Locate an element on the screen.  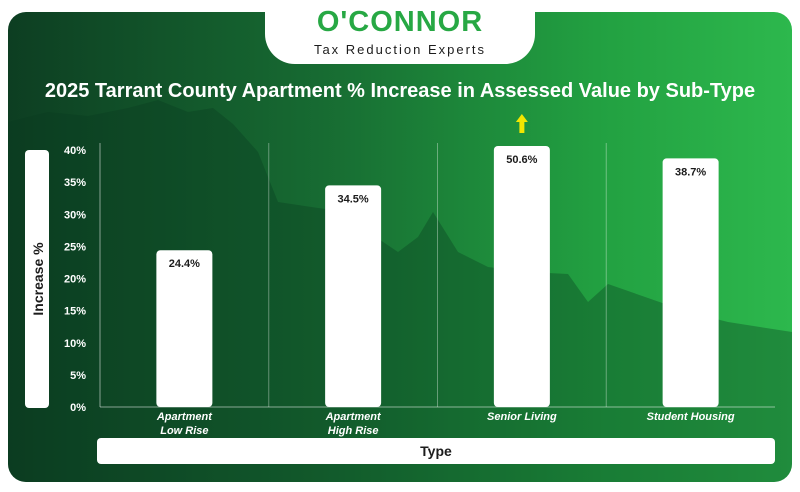
x-tick-label: Senior Living is located at coordinates (522, 417).